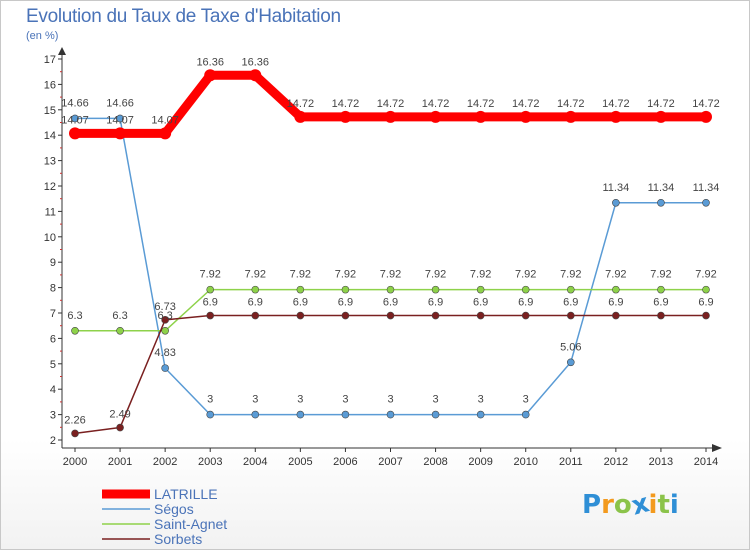 The width and height of the screenshot is (750, 550). I want to click on legend-label: Ségos, so click(174, 509).